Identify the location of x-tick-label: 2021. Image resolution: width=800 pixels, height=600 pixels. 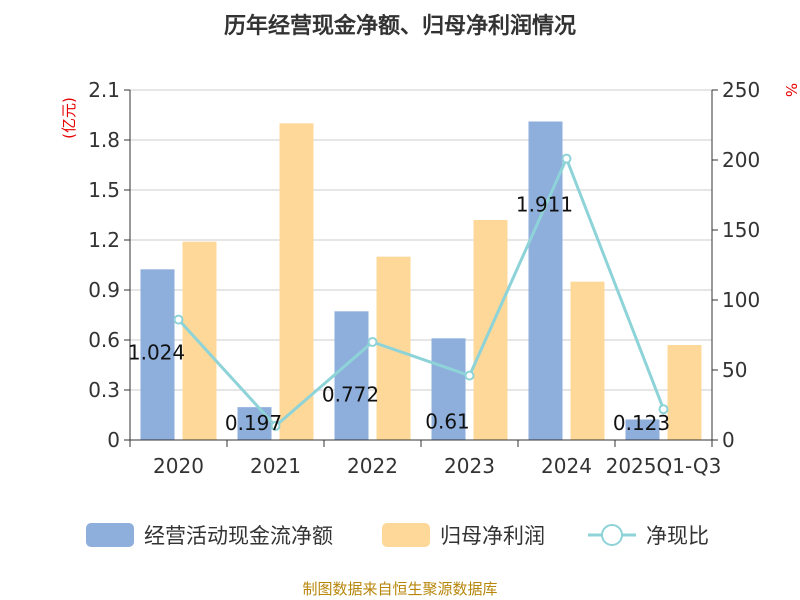
(275, 466).